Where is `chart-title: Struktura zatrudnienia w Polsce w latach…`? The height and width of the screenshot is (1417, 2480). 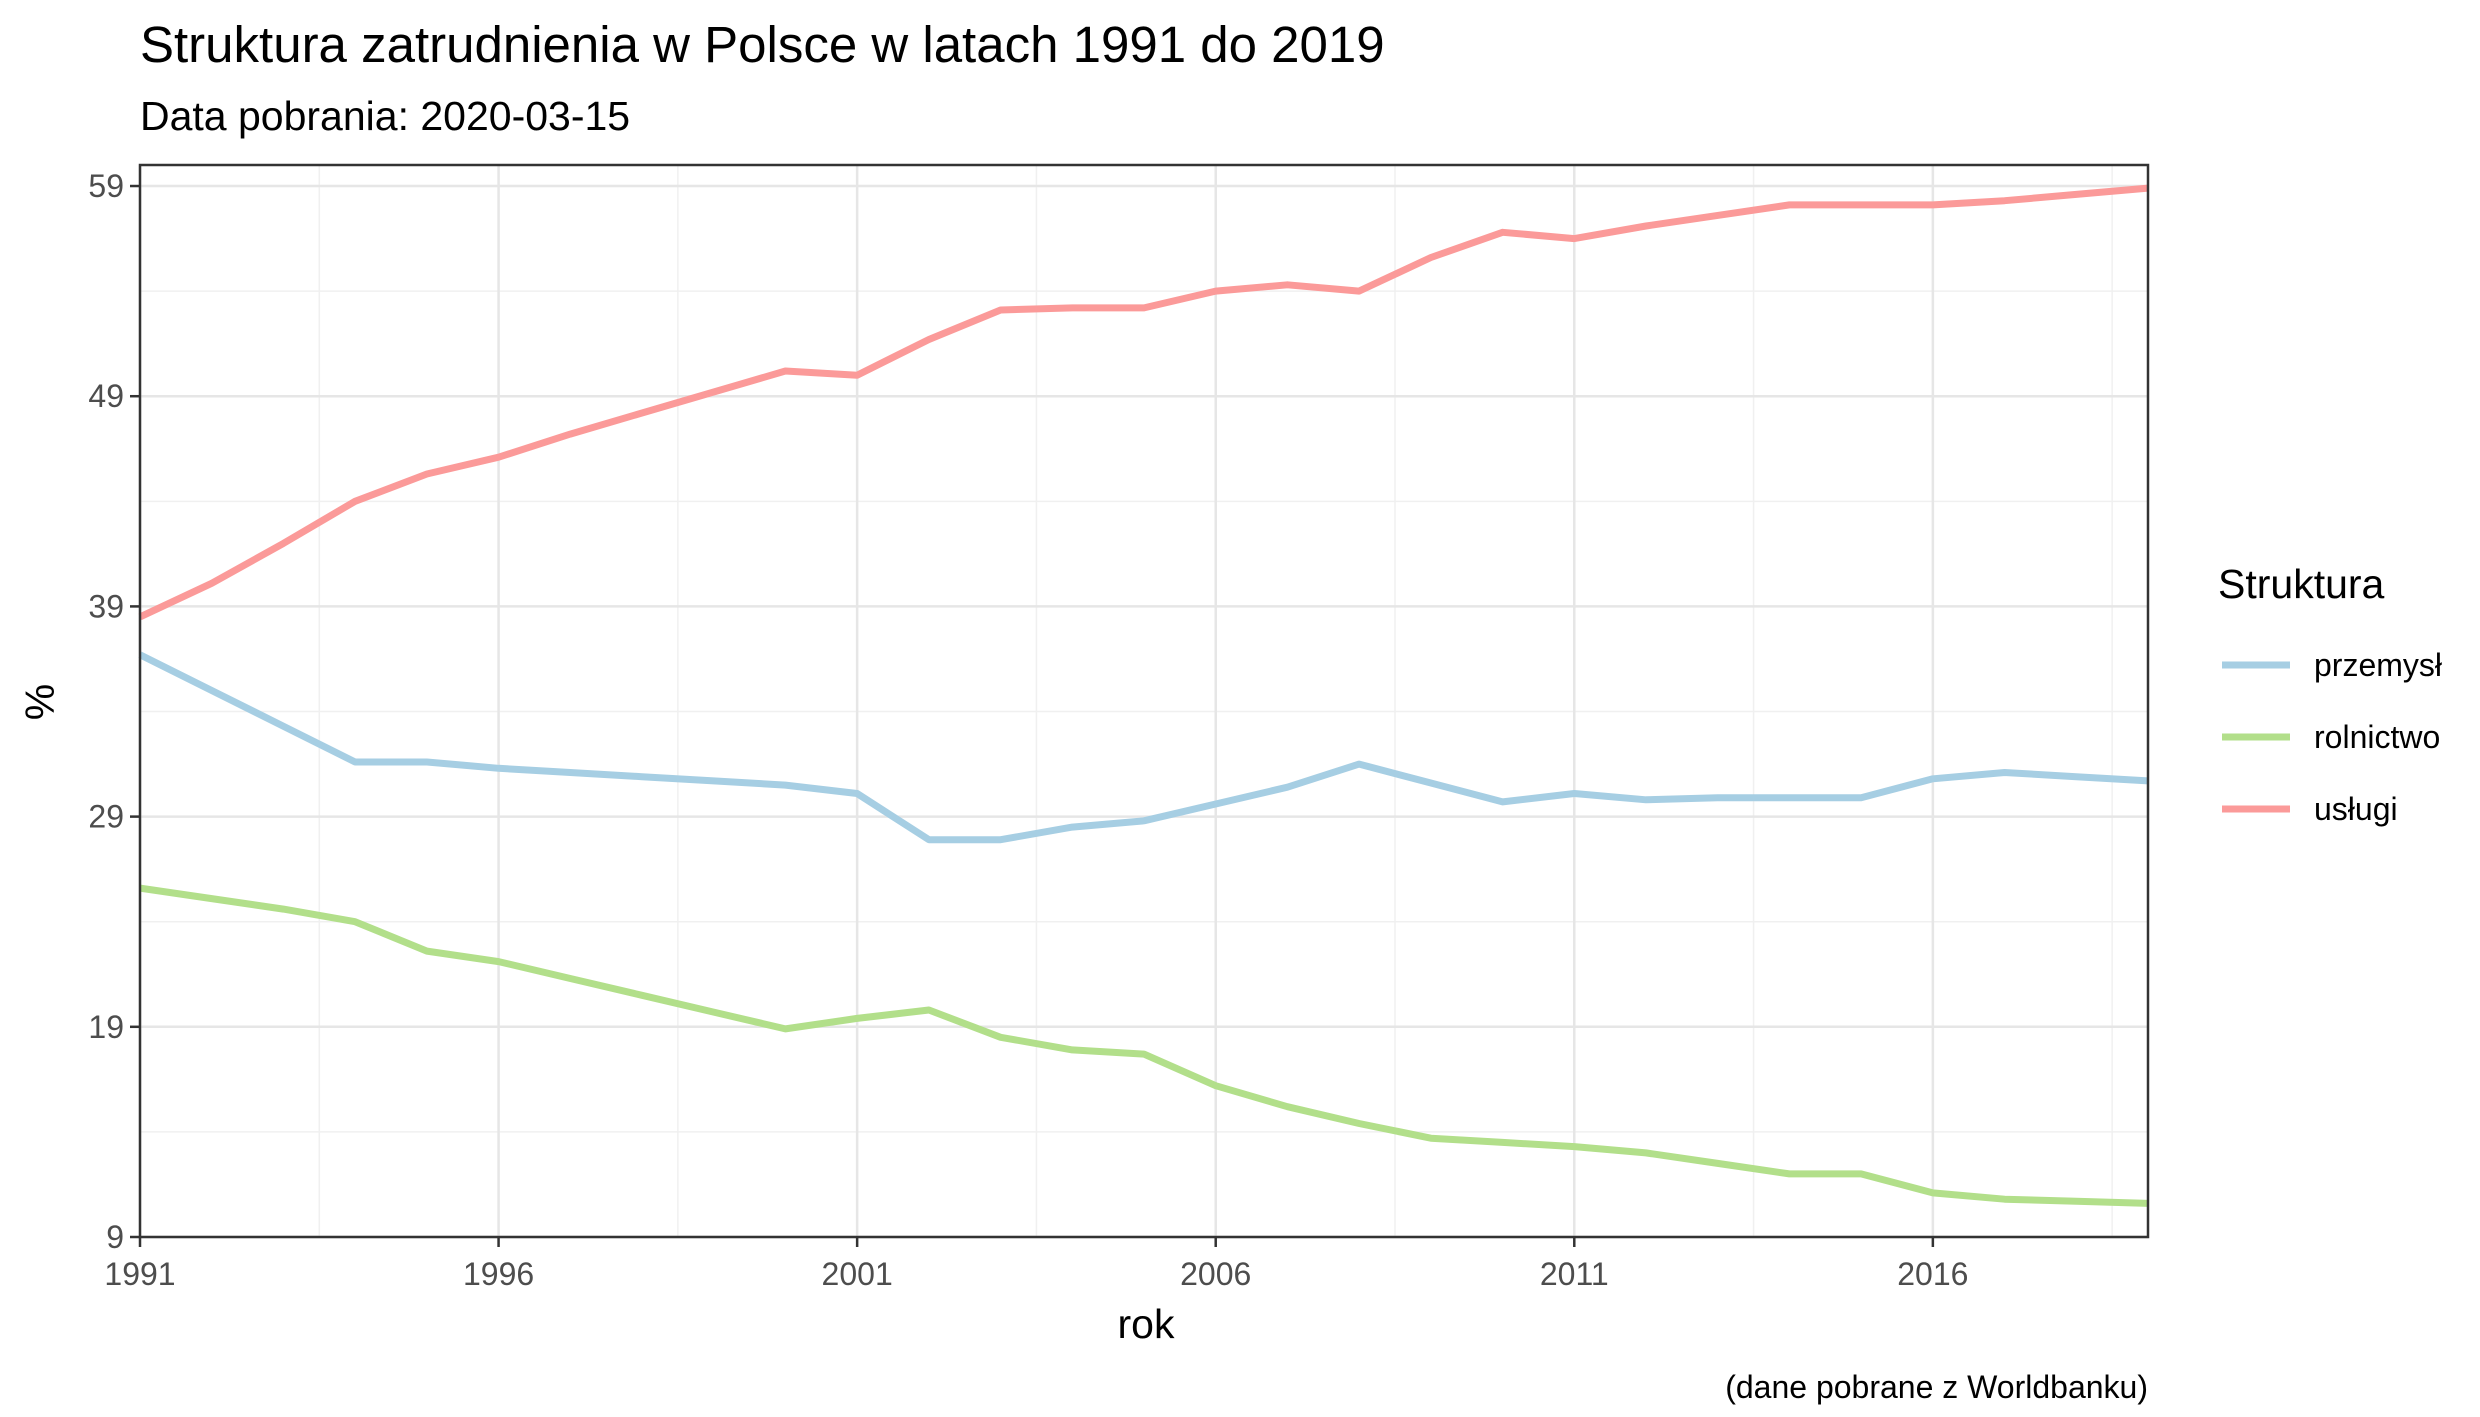
chart-title: Struktura zatrudnienia w Polsce w latach… is located at coordinates (762, 44).